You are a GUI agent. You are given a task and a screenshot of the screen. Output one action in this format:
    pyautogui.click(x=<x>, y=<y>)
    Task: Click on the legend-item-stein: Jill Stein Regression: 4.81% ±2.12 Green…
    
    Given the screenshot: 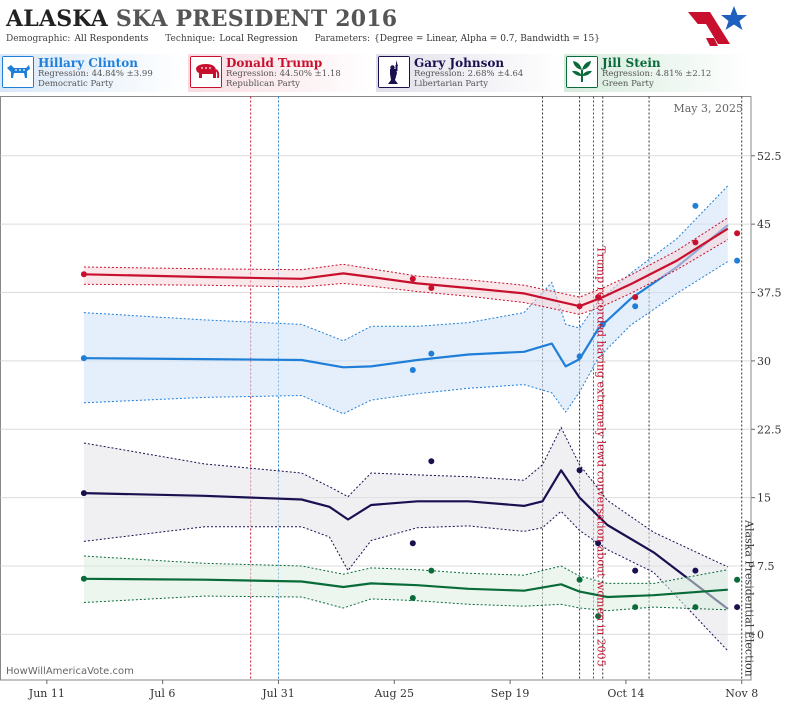 What is the action you would take?
    pyautogui.click(x=657, y=73)
    